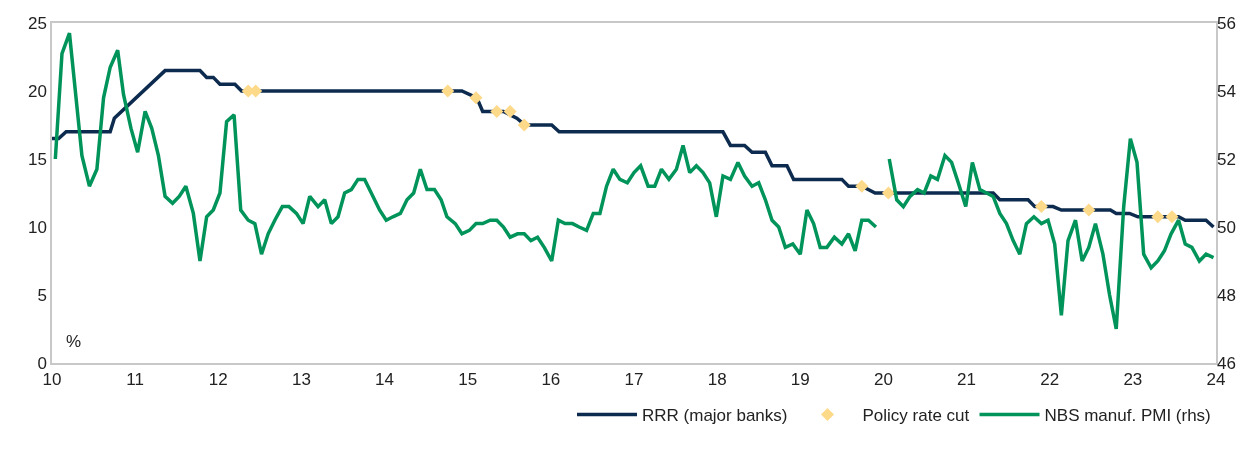  What do you see at coordinates (37, 23) in the screenshot?
I see `y-tick-label: 25` at bounding box center [37, 23].